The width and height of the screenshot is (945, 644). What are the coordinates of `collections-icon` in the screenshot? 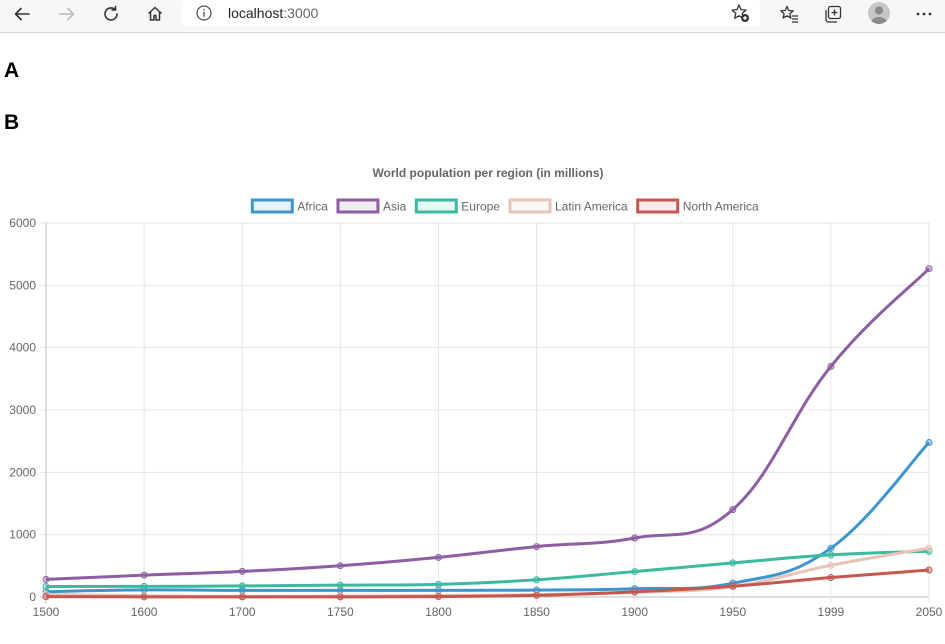 It's located at (833, 14).